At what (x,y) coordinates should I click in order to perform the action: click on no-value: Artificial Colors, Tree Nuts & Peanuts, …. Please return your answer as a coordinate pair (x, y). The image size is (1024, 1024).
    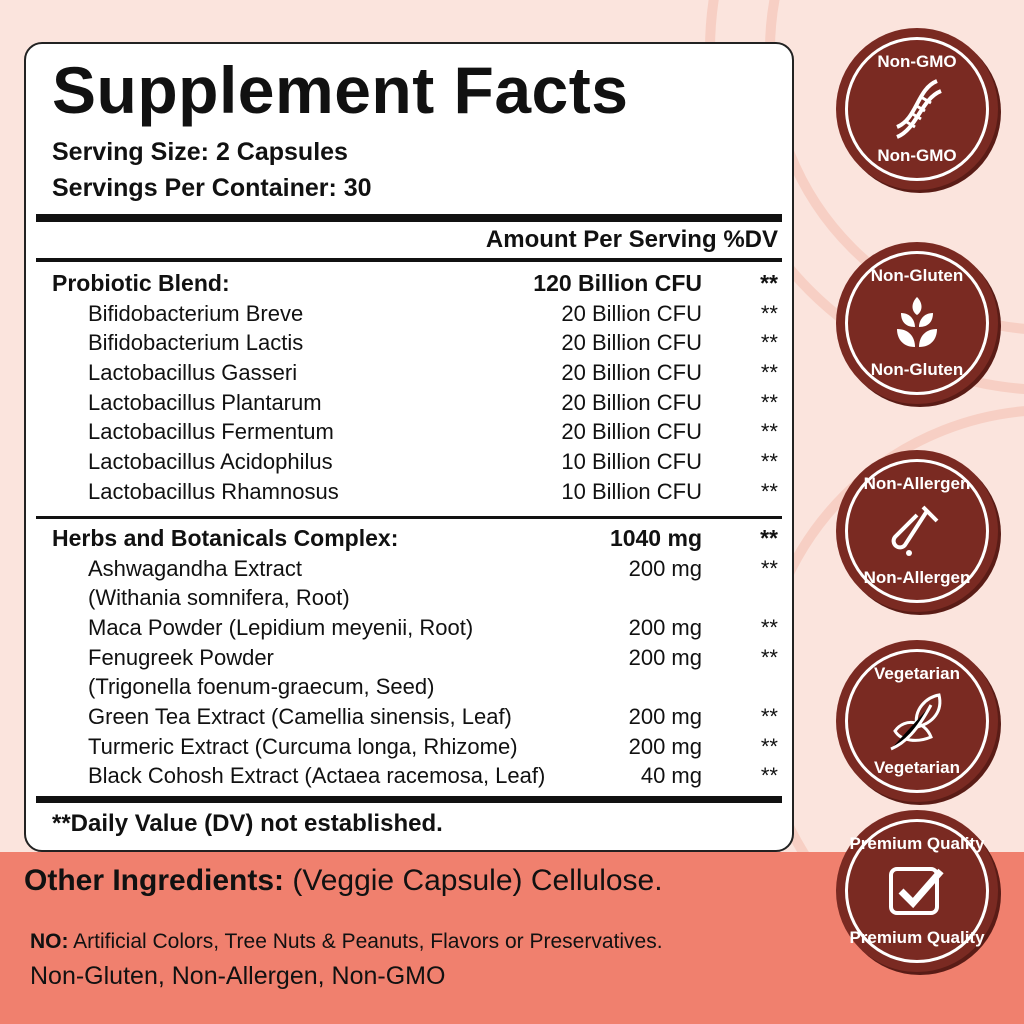
    Looking at the image, I should click on (365, 941).